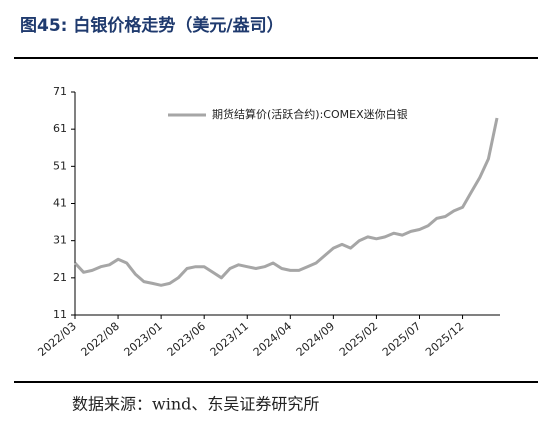 The width and height of the screenshot is (542, 426). What do you see at coordinates (186, 339) in the screenshot?
I see `x-tick-label: 2023/06` at bounding box center [186, 339].